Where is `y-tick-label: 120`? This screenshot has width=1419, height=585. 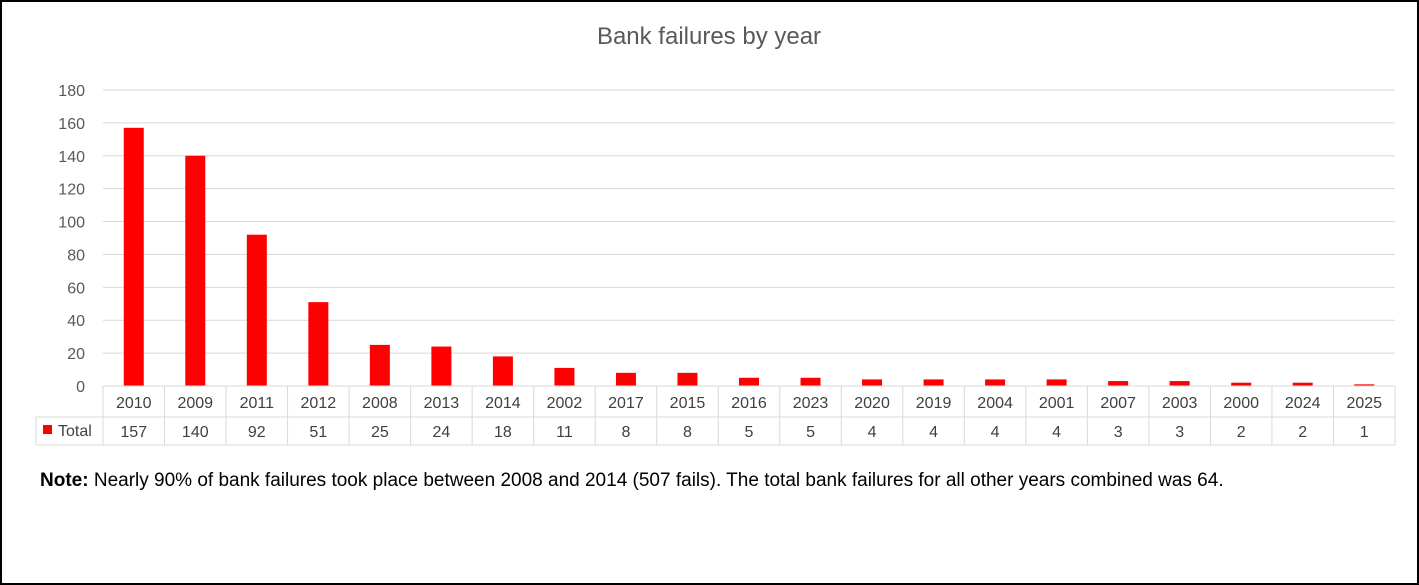
y-tick-label: 120 is located at coordinates (71, 190).